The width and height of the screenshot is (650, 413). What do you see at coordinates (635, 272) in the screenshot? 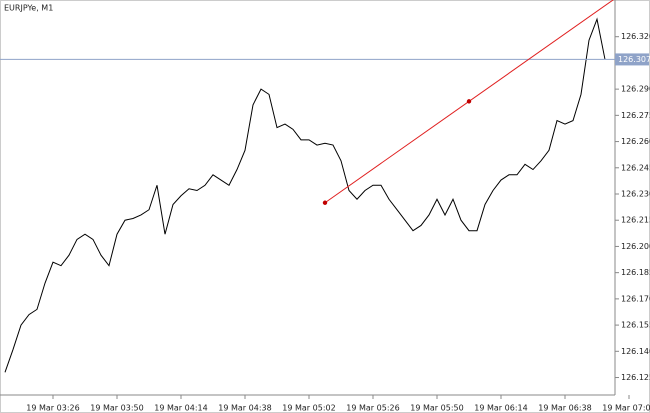
I see `y-tick-label: 126.185` at bounding box center [635, 272].